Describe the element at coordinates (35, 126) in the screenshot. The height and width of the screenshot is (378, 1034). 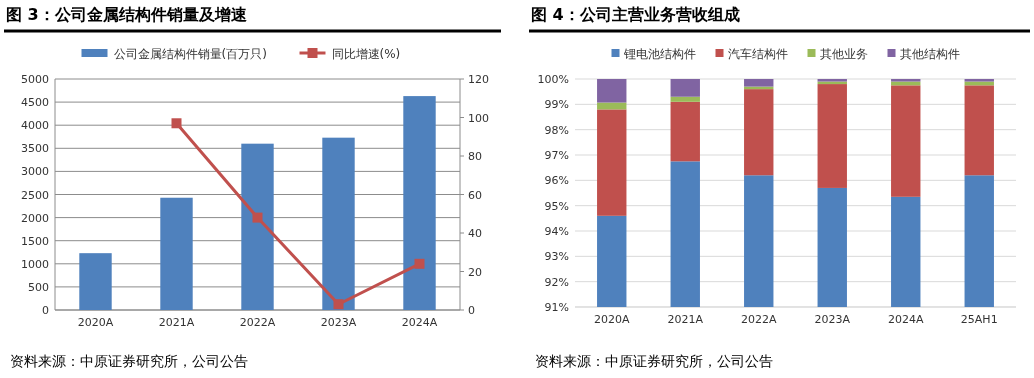
I see `y-tick-label: 4000` at that location.